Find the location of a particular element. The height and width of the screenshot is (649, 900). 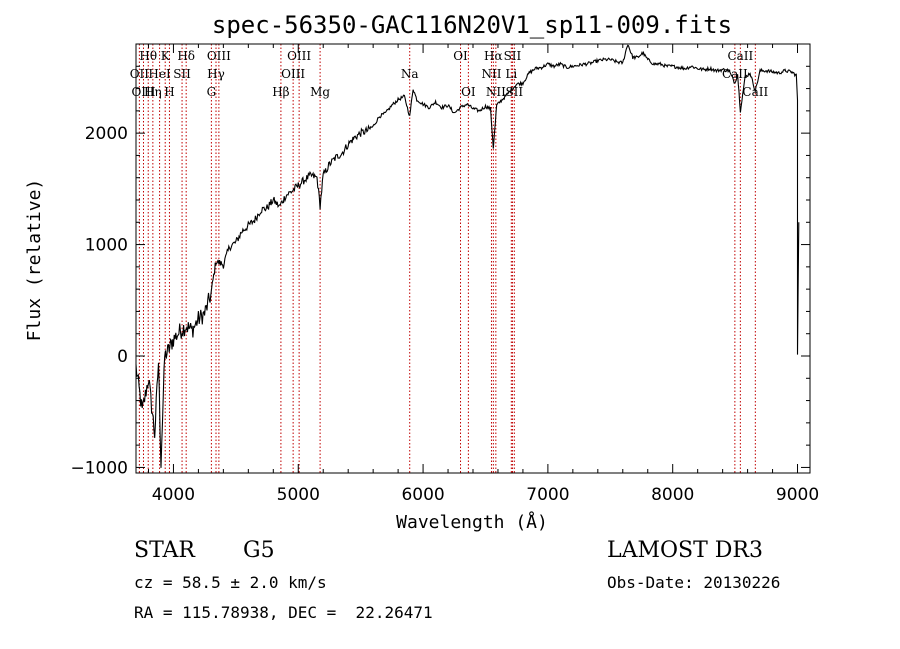

y-tick-label: 0 is located at coordinates (122, 357).